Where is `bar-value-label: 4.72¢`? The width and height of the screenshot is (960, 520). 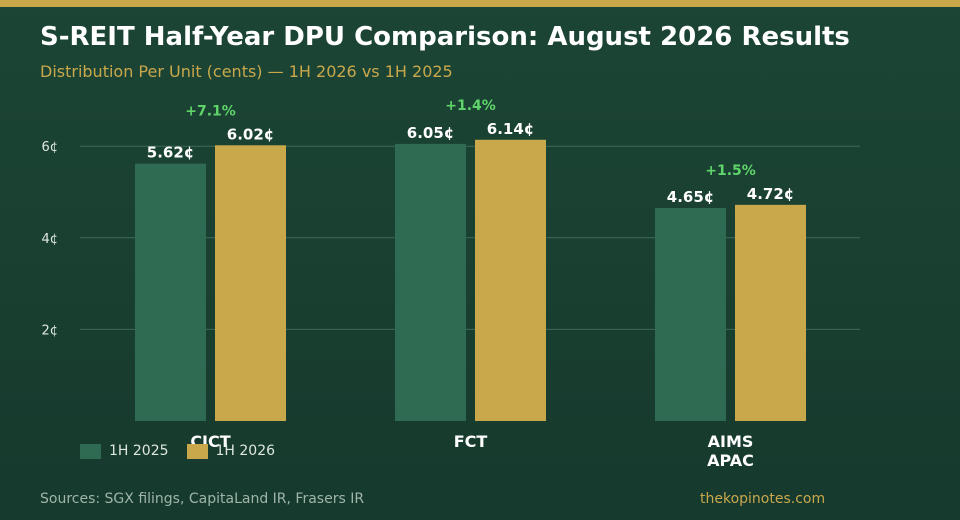
bar-value-label: 4.72¢ is located at coordinates (770, 194).